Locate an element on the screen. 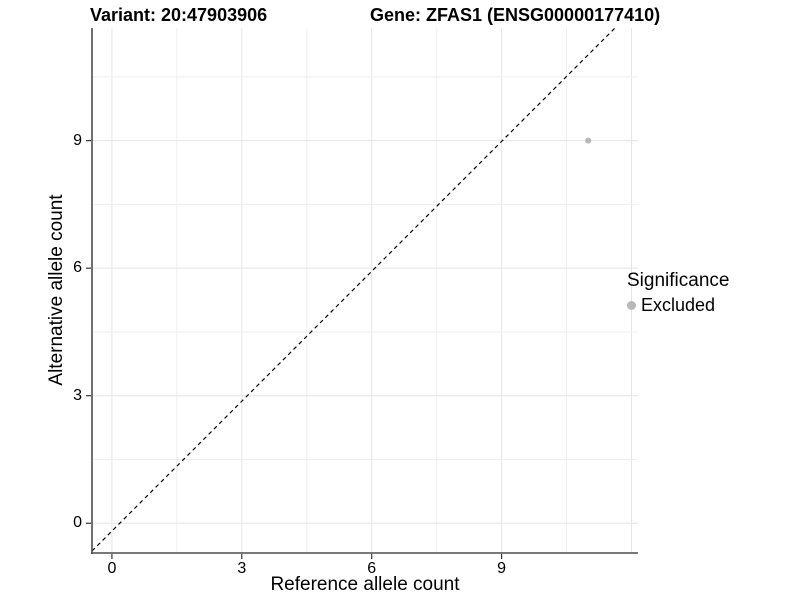  x-axis-title: Reference allele count is located at coordinates (365, 584).